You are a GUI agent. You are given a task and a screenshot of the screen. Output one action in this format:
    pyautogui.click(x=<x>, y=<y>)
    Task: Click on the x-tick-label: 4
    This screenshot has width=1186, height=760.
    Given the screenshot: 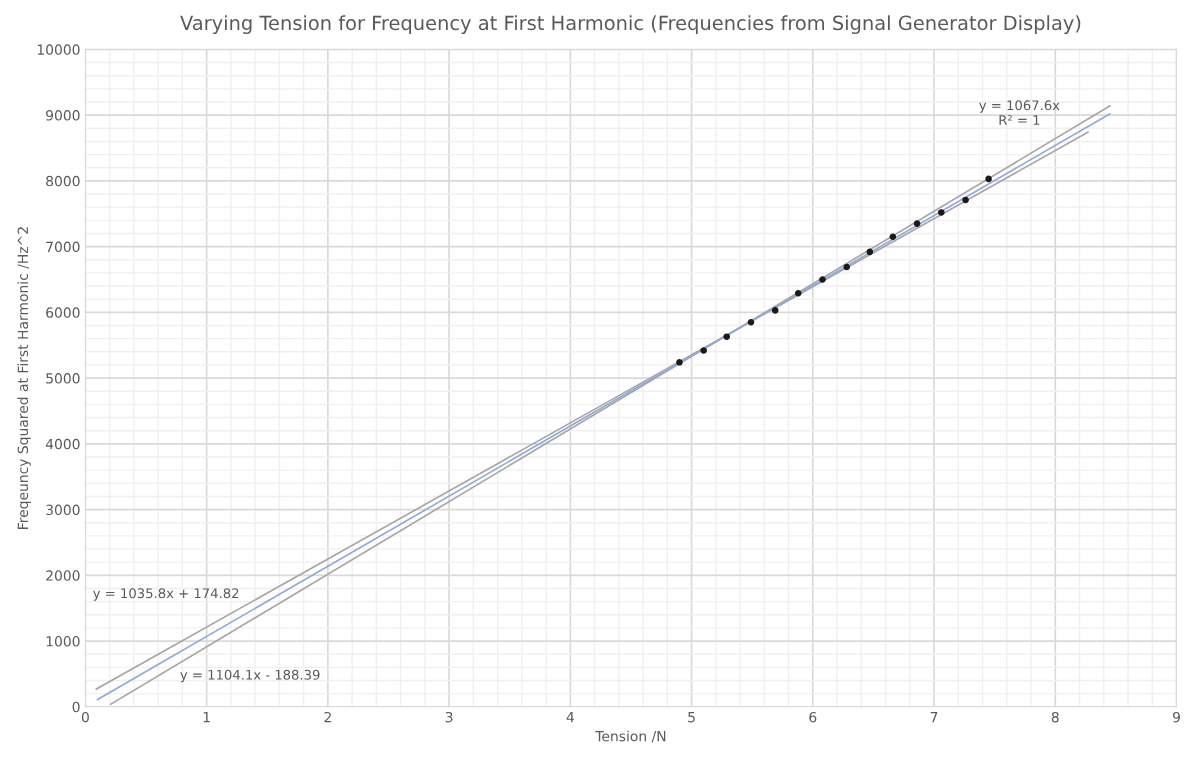 What is the action you would take?
    pyautogui.click(x=570, y=717)
    